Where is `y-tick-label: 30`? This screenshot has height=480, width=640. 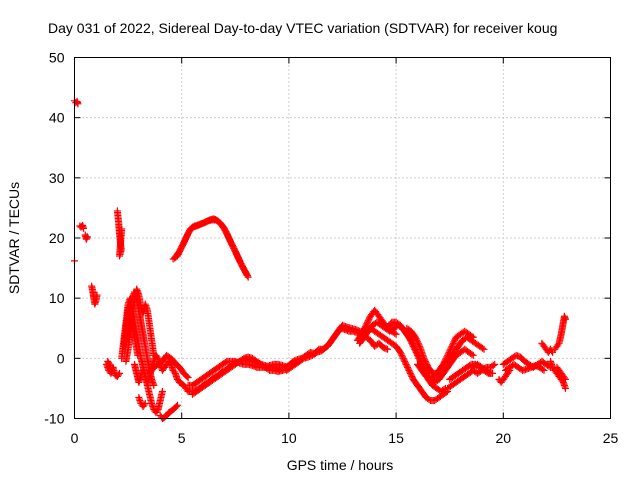 y-tick-label: 30 is located at coordinates (57, 178).